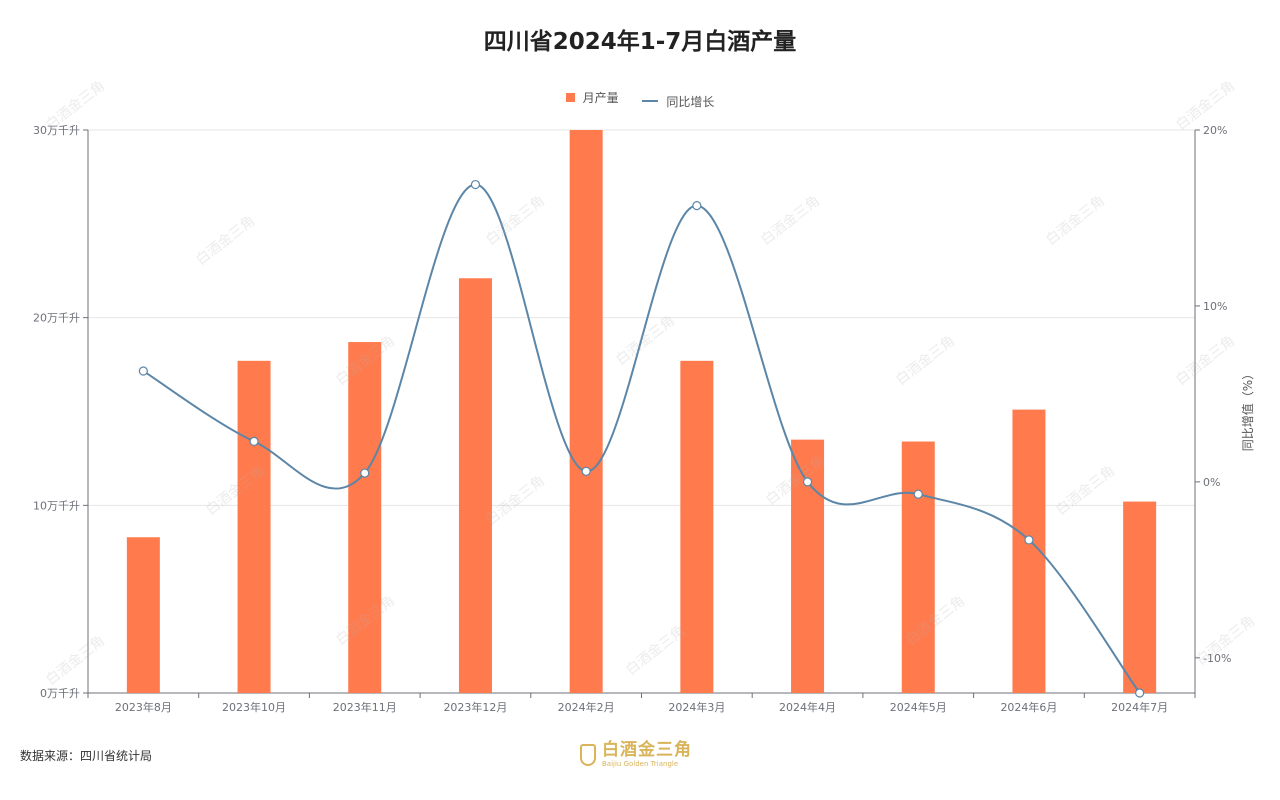 The width and height of the screenshot is (1280, 800). Describe the element at coordinates (1139, 707) in the screenshot. I see `x-tick-label: 2024年7月` at that location.